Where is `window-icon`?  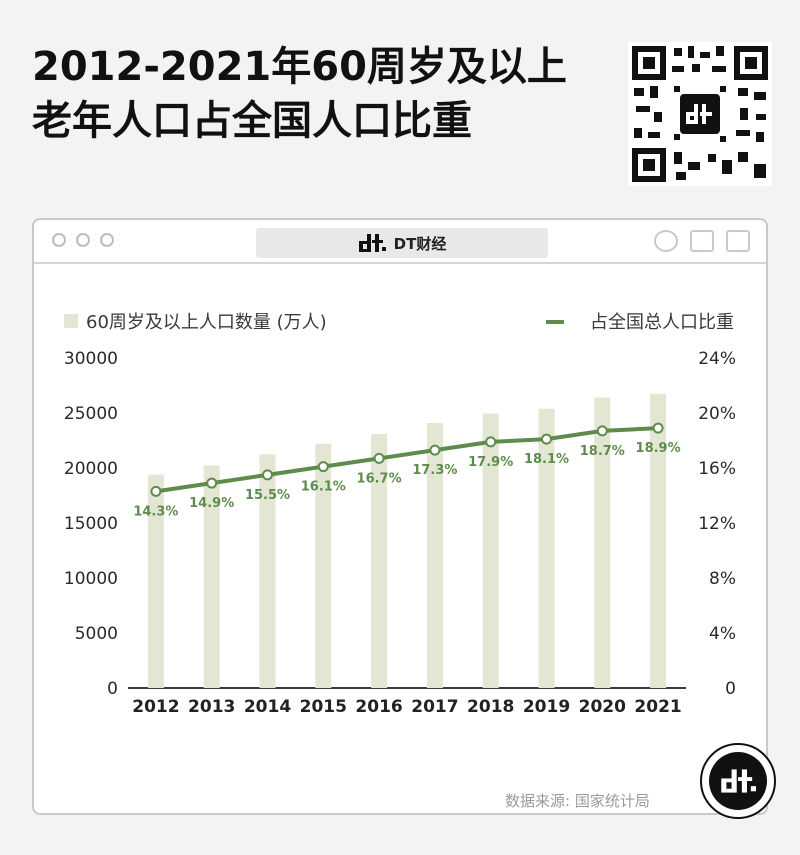
window-icon is located at coordinates (738, 241).